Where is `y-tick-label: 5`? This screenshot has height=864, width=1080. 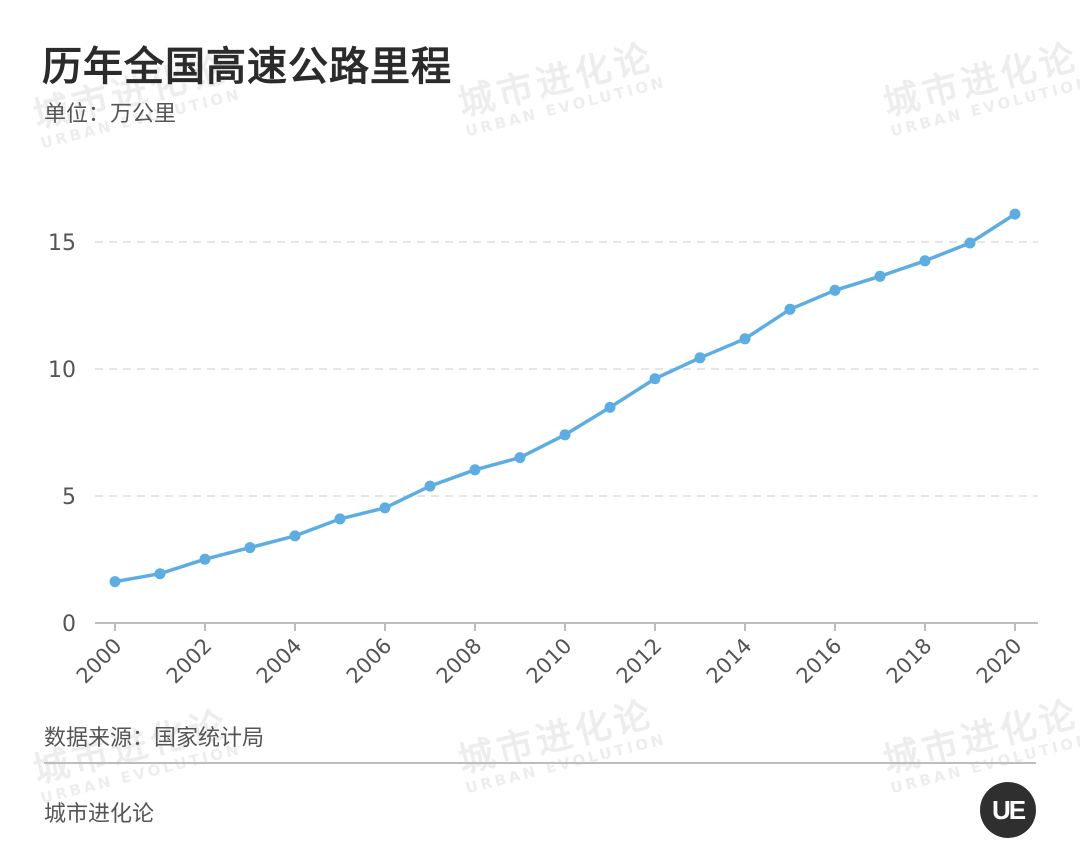
y-tick-label: 5 is located at coordinates (69, 497).